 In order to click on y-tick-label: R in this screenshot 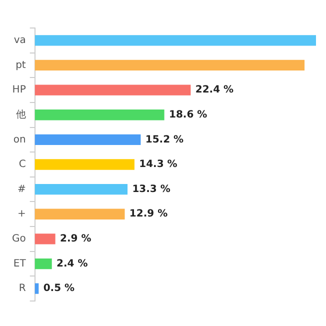, I will do `click(22, 288)`.